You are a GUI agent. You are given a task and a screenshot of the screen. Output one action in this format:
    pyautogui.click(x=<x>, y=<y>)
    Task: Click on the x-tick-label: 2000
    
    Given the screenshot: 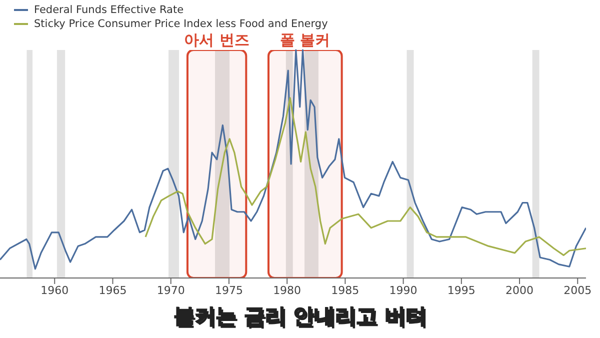 What is the action you would take?
    pyautogui.click(x=520, y=290)
    